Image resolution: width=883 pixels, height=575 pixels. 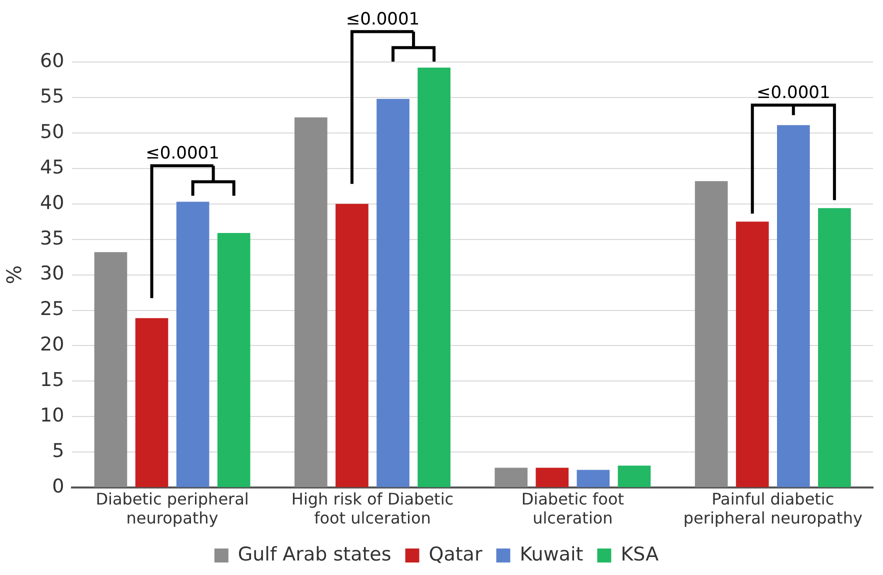 What do you see at coordinates (52, 61) in the screenshot?
I see `y-tick-label: 60` at bounding box center [52, 61].